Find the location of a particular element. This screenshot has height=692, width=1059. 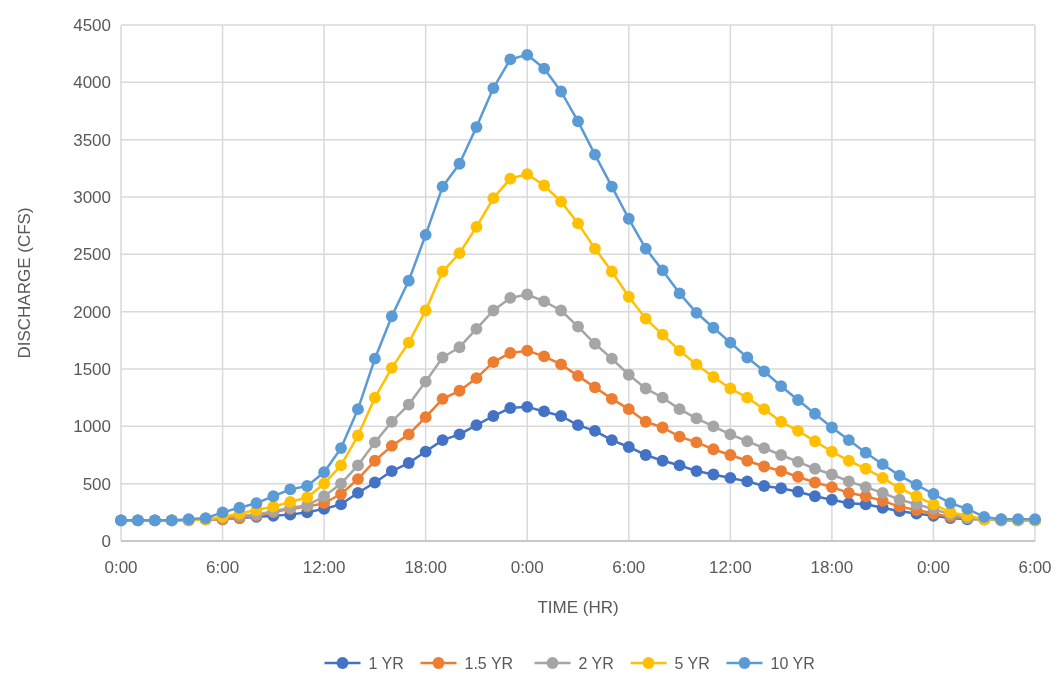

legend-label: 5 YR is located at coordinates (692, 663).